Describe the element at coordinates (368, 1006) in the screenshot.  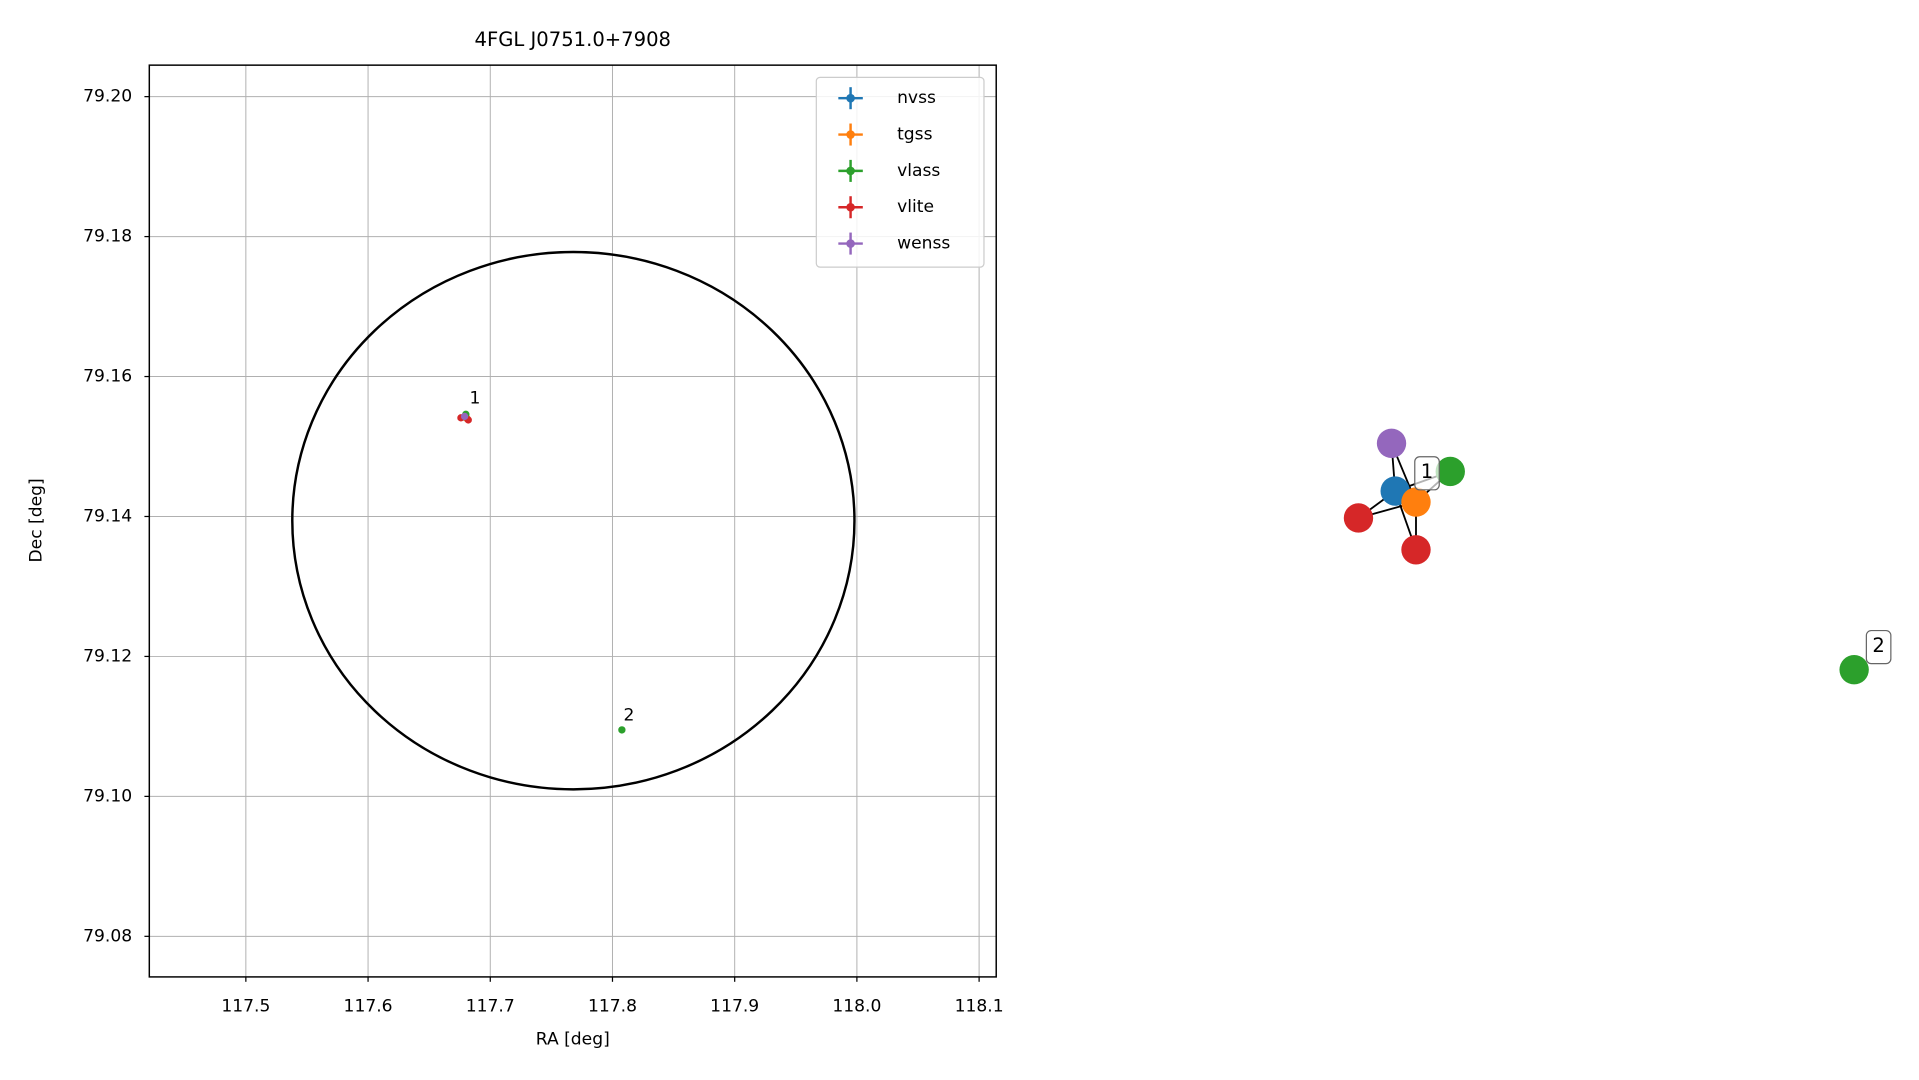
I see `x-tick-label: 117.6` at that location.